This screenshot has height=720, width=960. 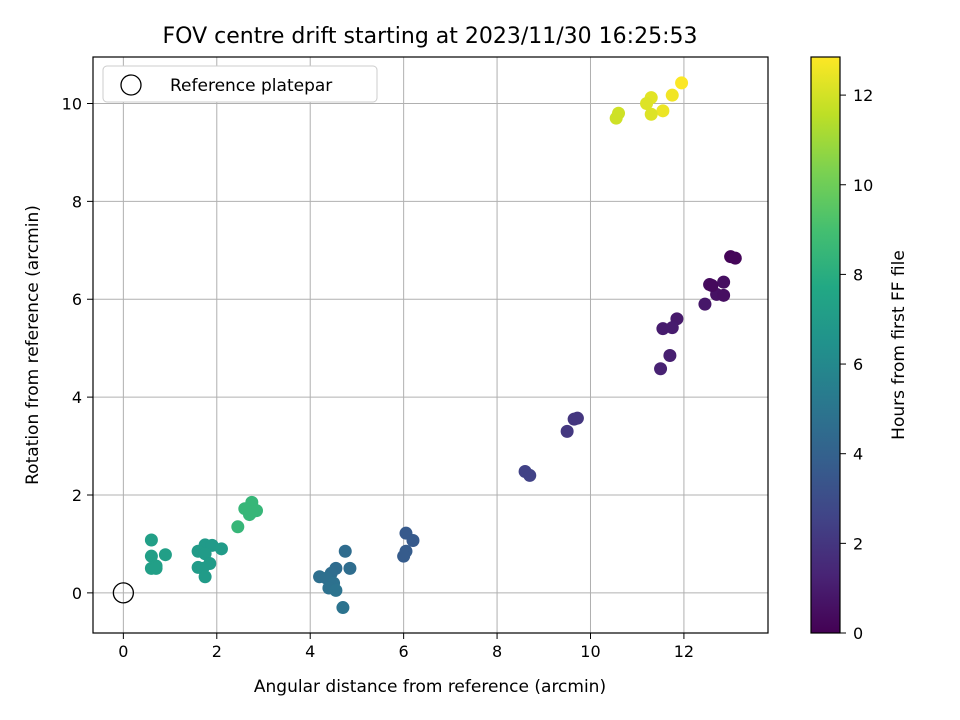 I want to click on legend-marker-icon, so click(x=131, y=85).